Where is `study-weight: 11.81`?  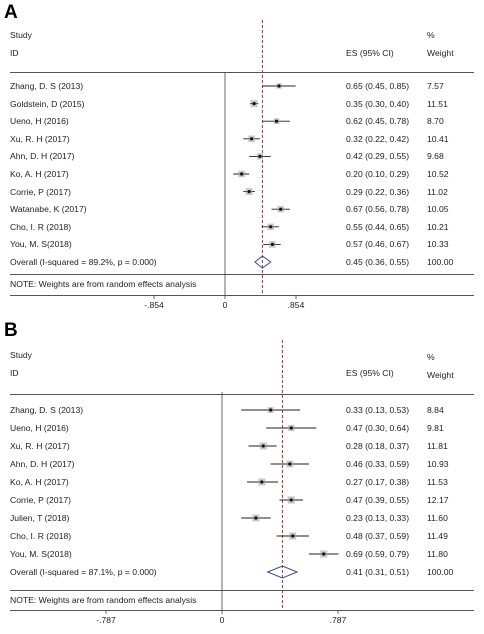
study-weight: 11.81 is located at coordinates (437, 446).